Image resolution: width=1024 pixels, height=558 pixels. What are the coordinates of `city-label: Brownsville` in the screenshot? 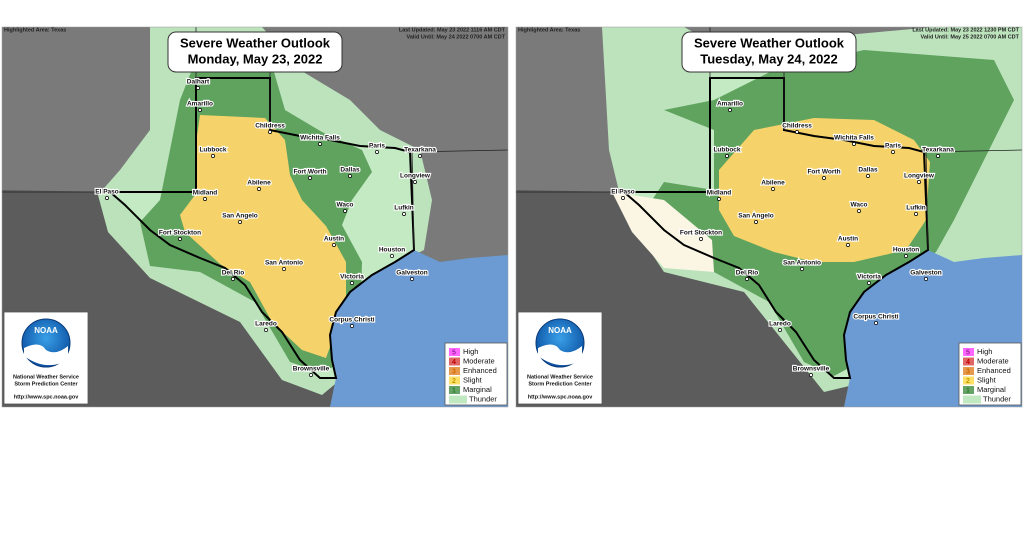 It's located at (311, 369).